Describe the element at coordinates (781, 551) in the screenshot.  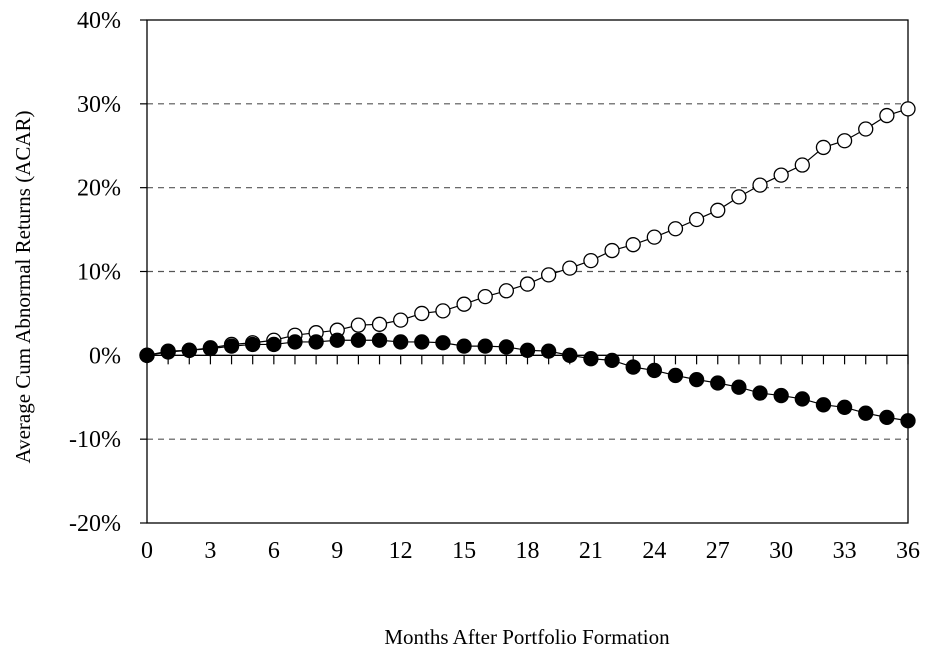
I see `x-tick-label: 30` at that location.